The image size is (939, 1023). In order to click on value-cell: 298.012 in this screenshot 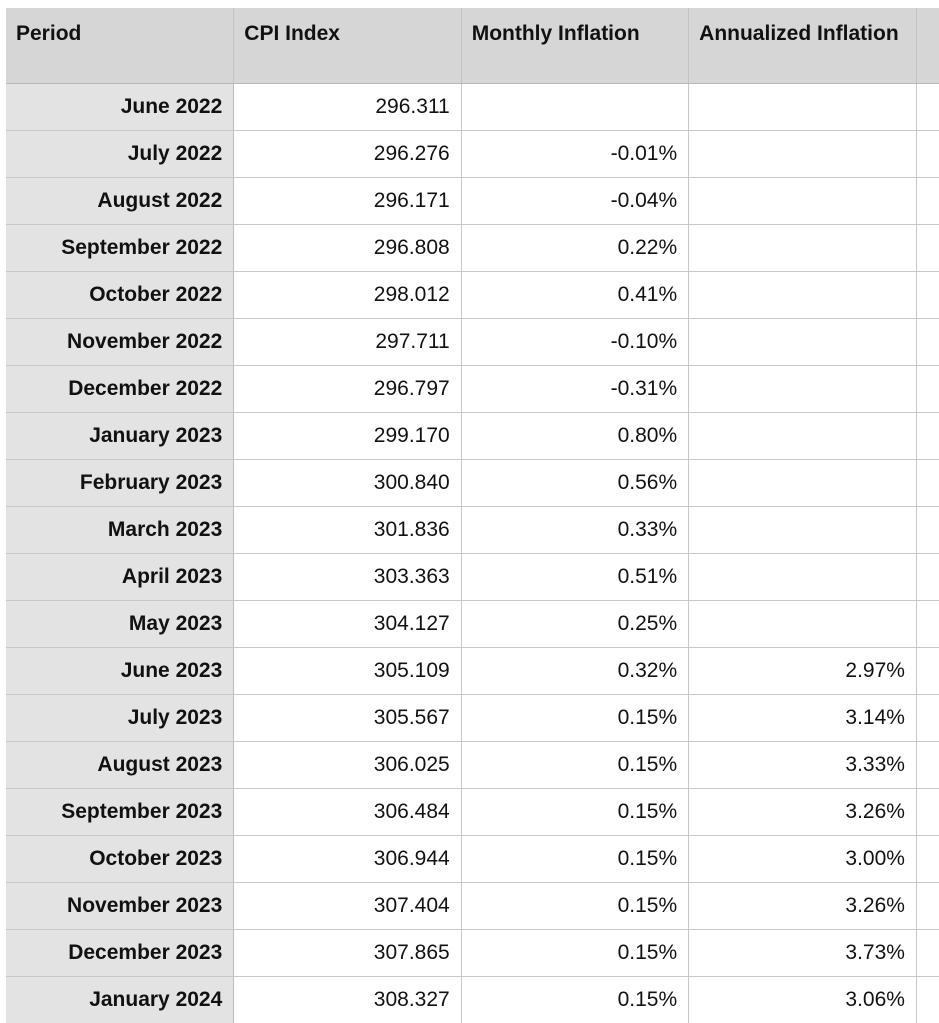, I will do `click(347, 294)`.